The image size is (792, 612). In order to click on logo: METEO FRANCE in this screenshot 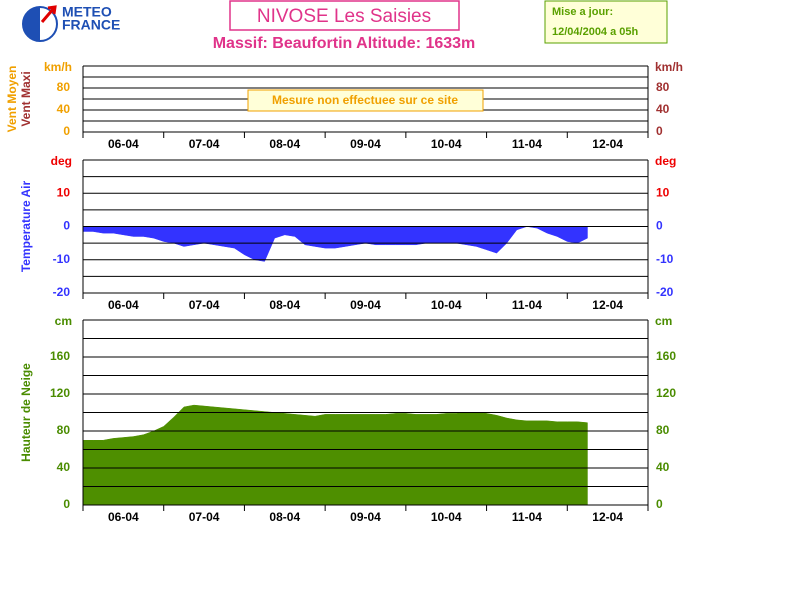, I will do `click(71, 23)`.